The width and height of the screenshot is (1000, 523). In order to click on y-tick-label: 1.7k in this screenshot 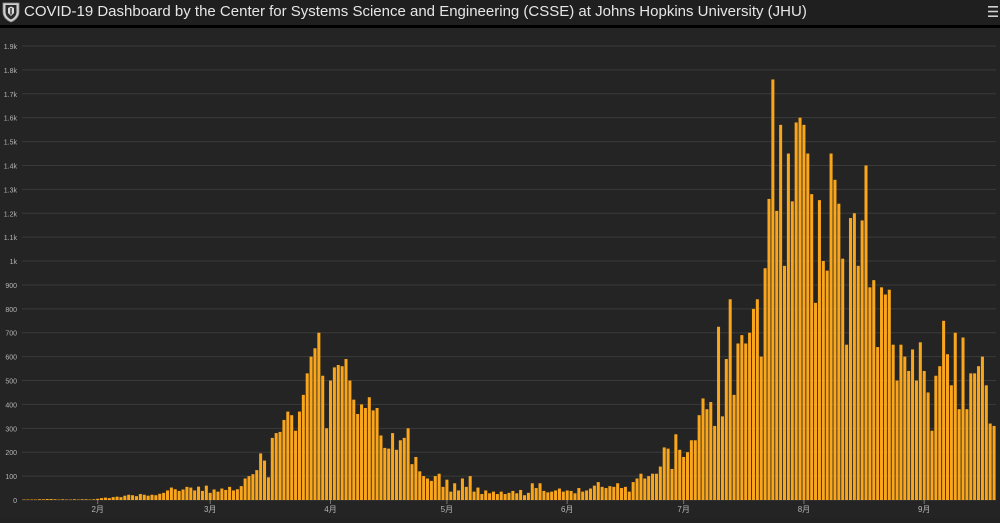, I will do `click(11, 95)`.